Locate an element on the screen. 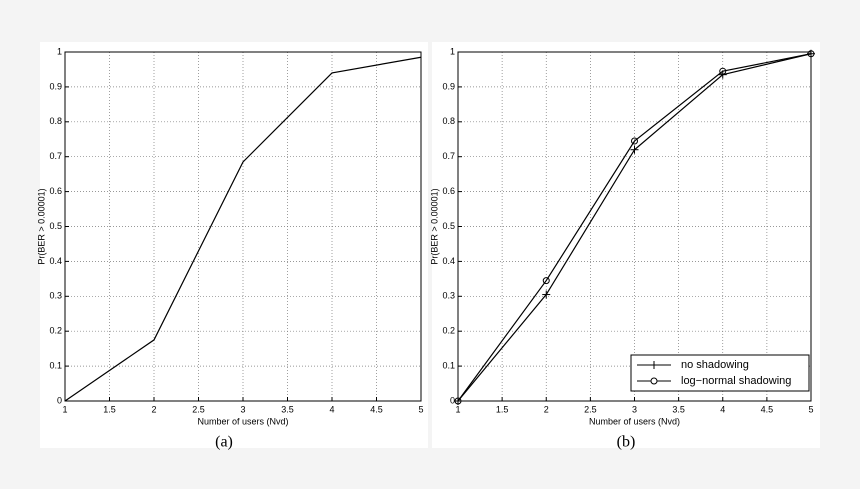 This screenshot has width=860, height=489. caption: (a) is located at coordinates (224, 442).